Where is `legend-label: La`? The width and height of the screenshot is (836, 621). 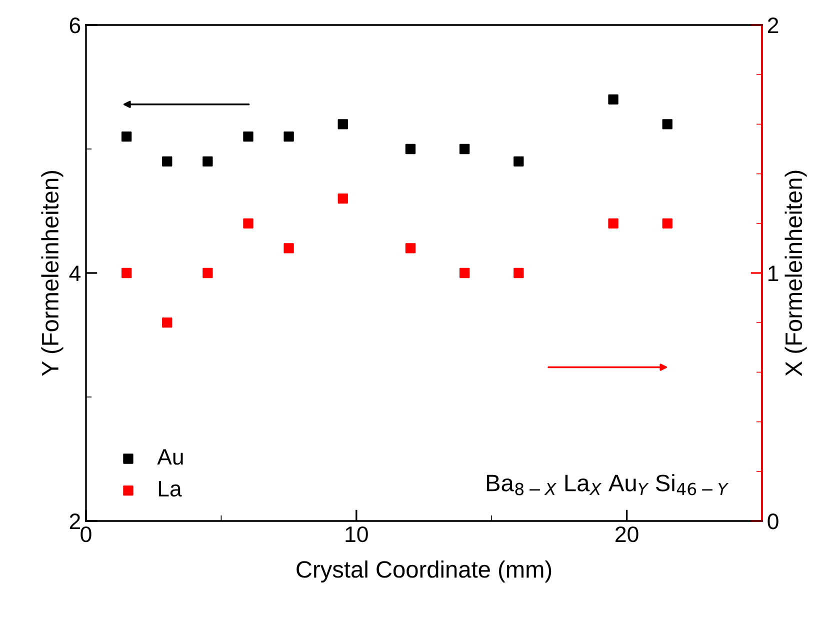 legend-label: La is located at coordinates (170, 489).